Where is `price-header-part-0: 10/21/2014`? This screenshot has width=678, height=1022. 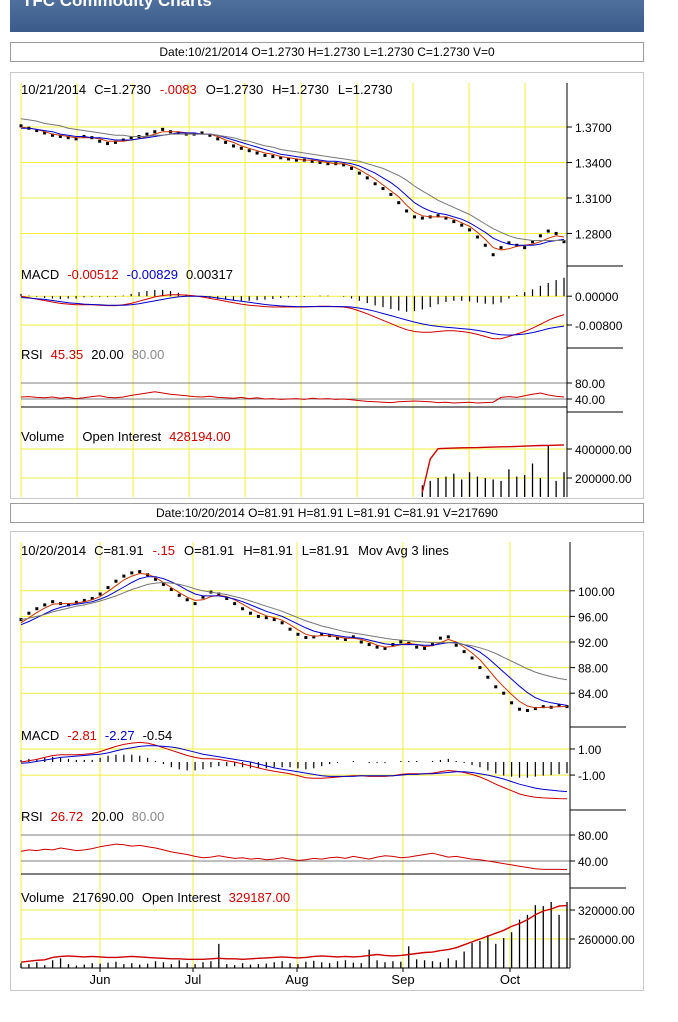 price-header-part-0: 10/21/2014 is located at coordinates (53, 89).